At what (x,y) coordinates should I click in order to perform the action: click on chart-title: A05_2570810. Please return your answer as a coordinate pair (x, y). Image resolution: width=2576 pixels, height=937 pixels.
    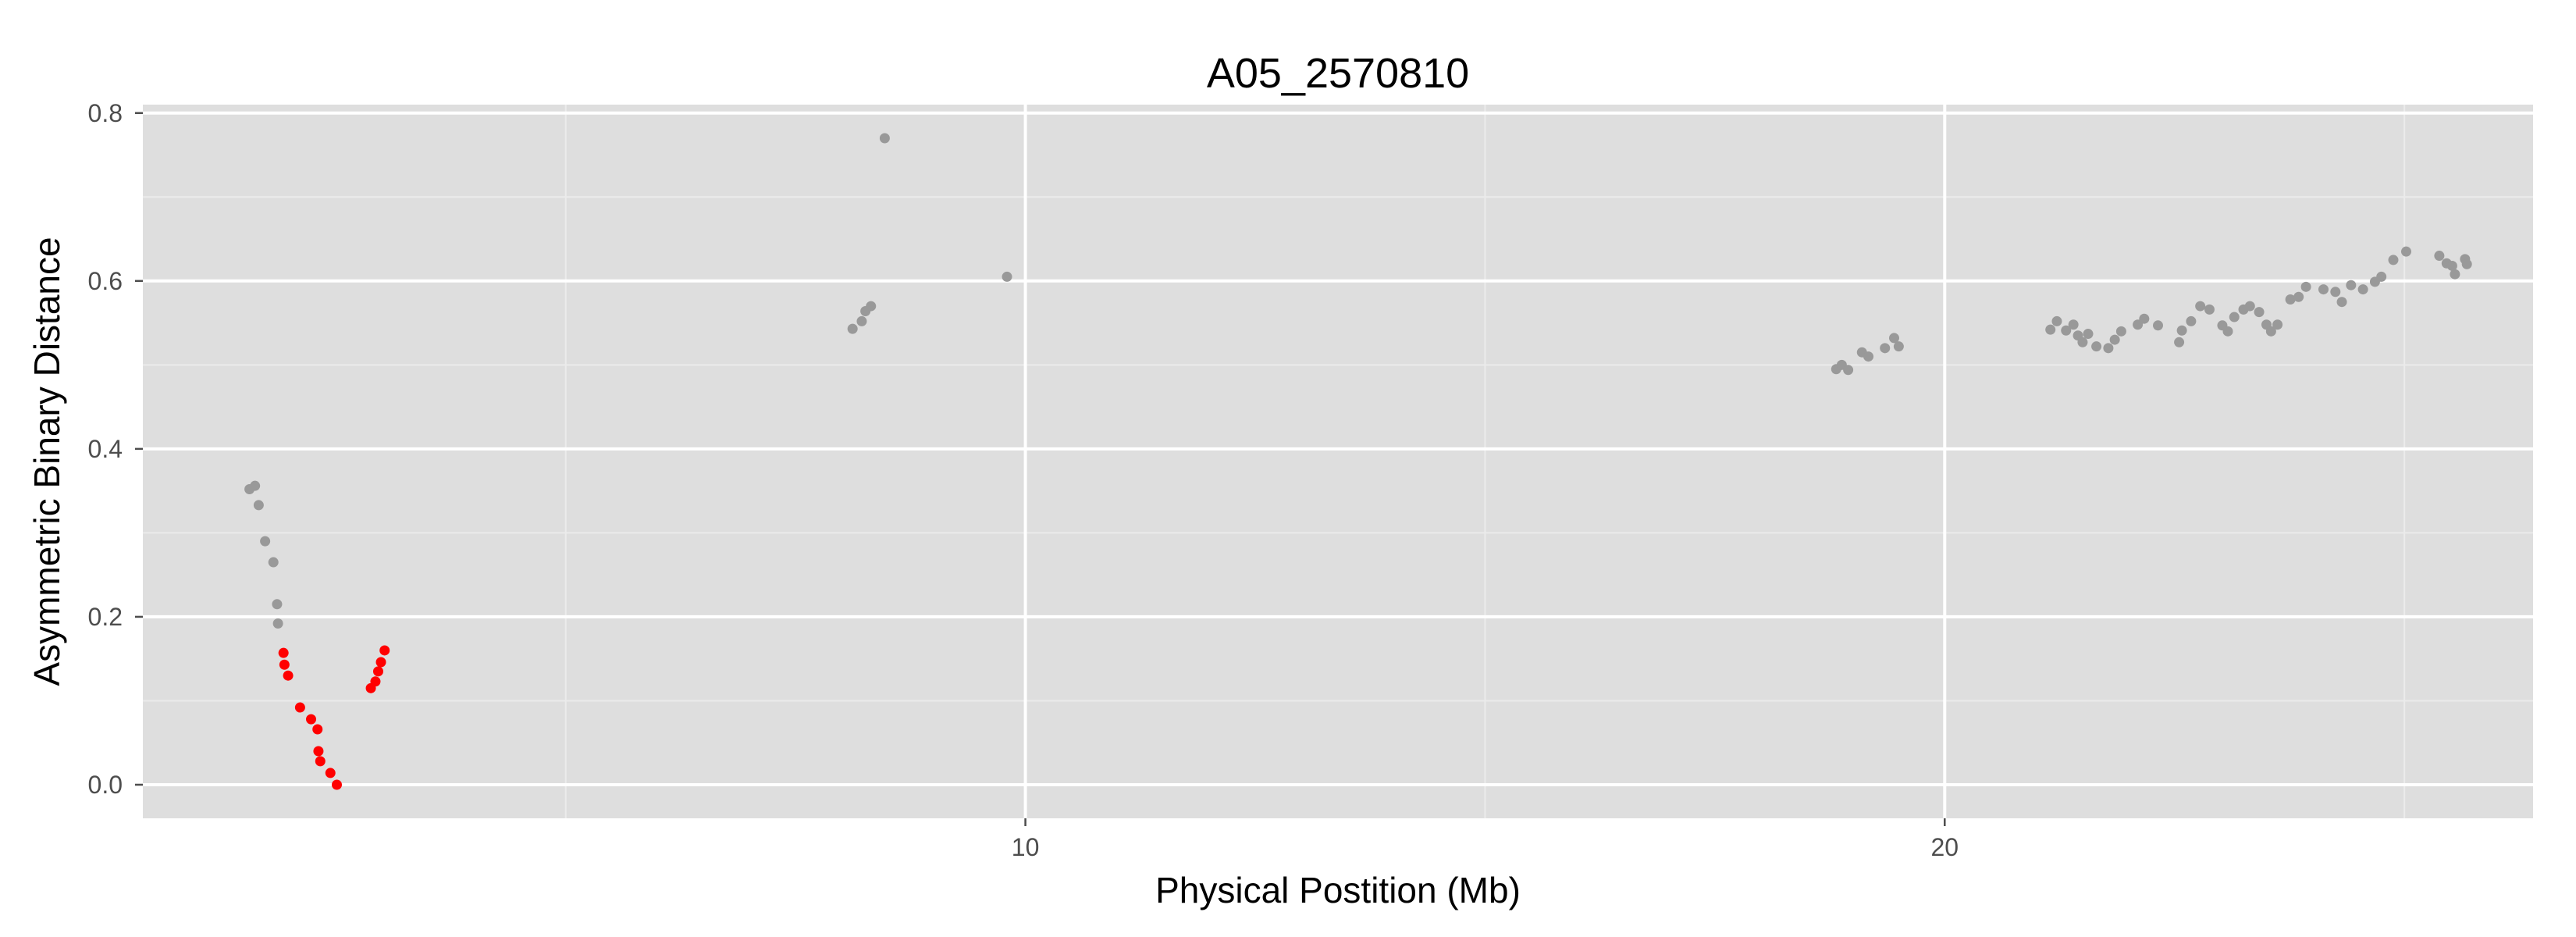
    Looking at the image, I should click on (1338, 73).